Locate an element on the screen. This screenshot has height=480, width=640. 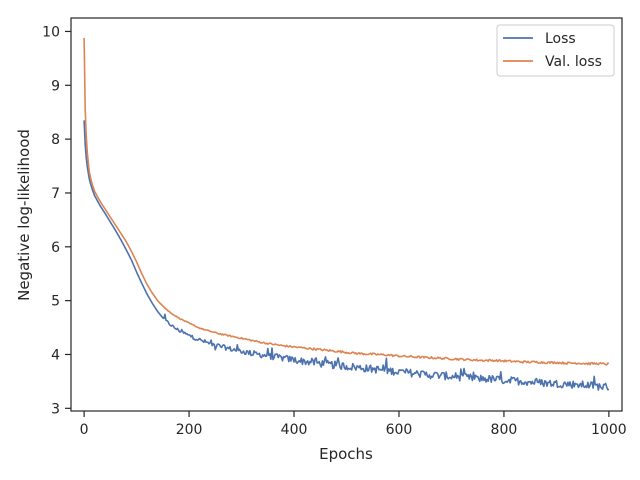
x-axis-label: Epochs is located at coordinates (346, 454).